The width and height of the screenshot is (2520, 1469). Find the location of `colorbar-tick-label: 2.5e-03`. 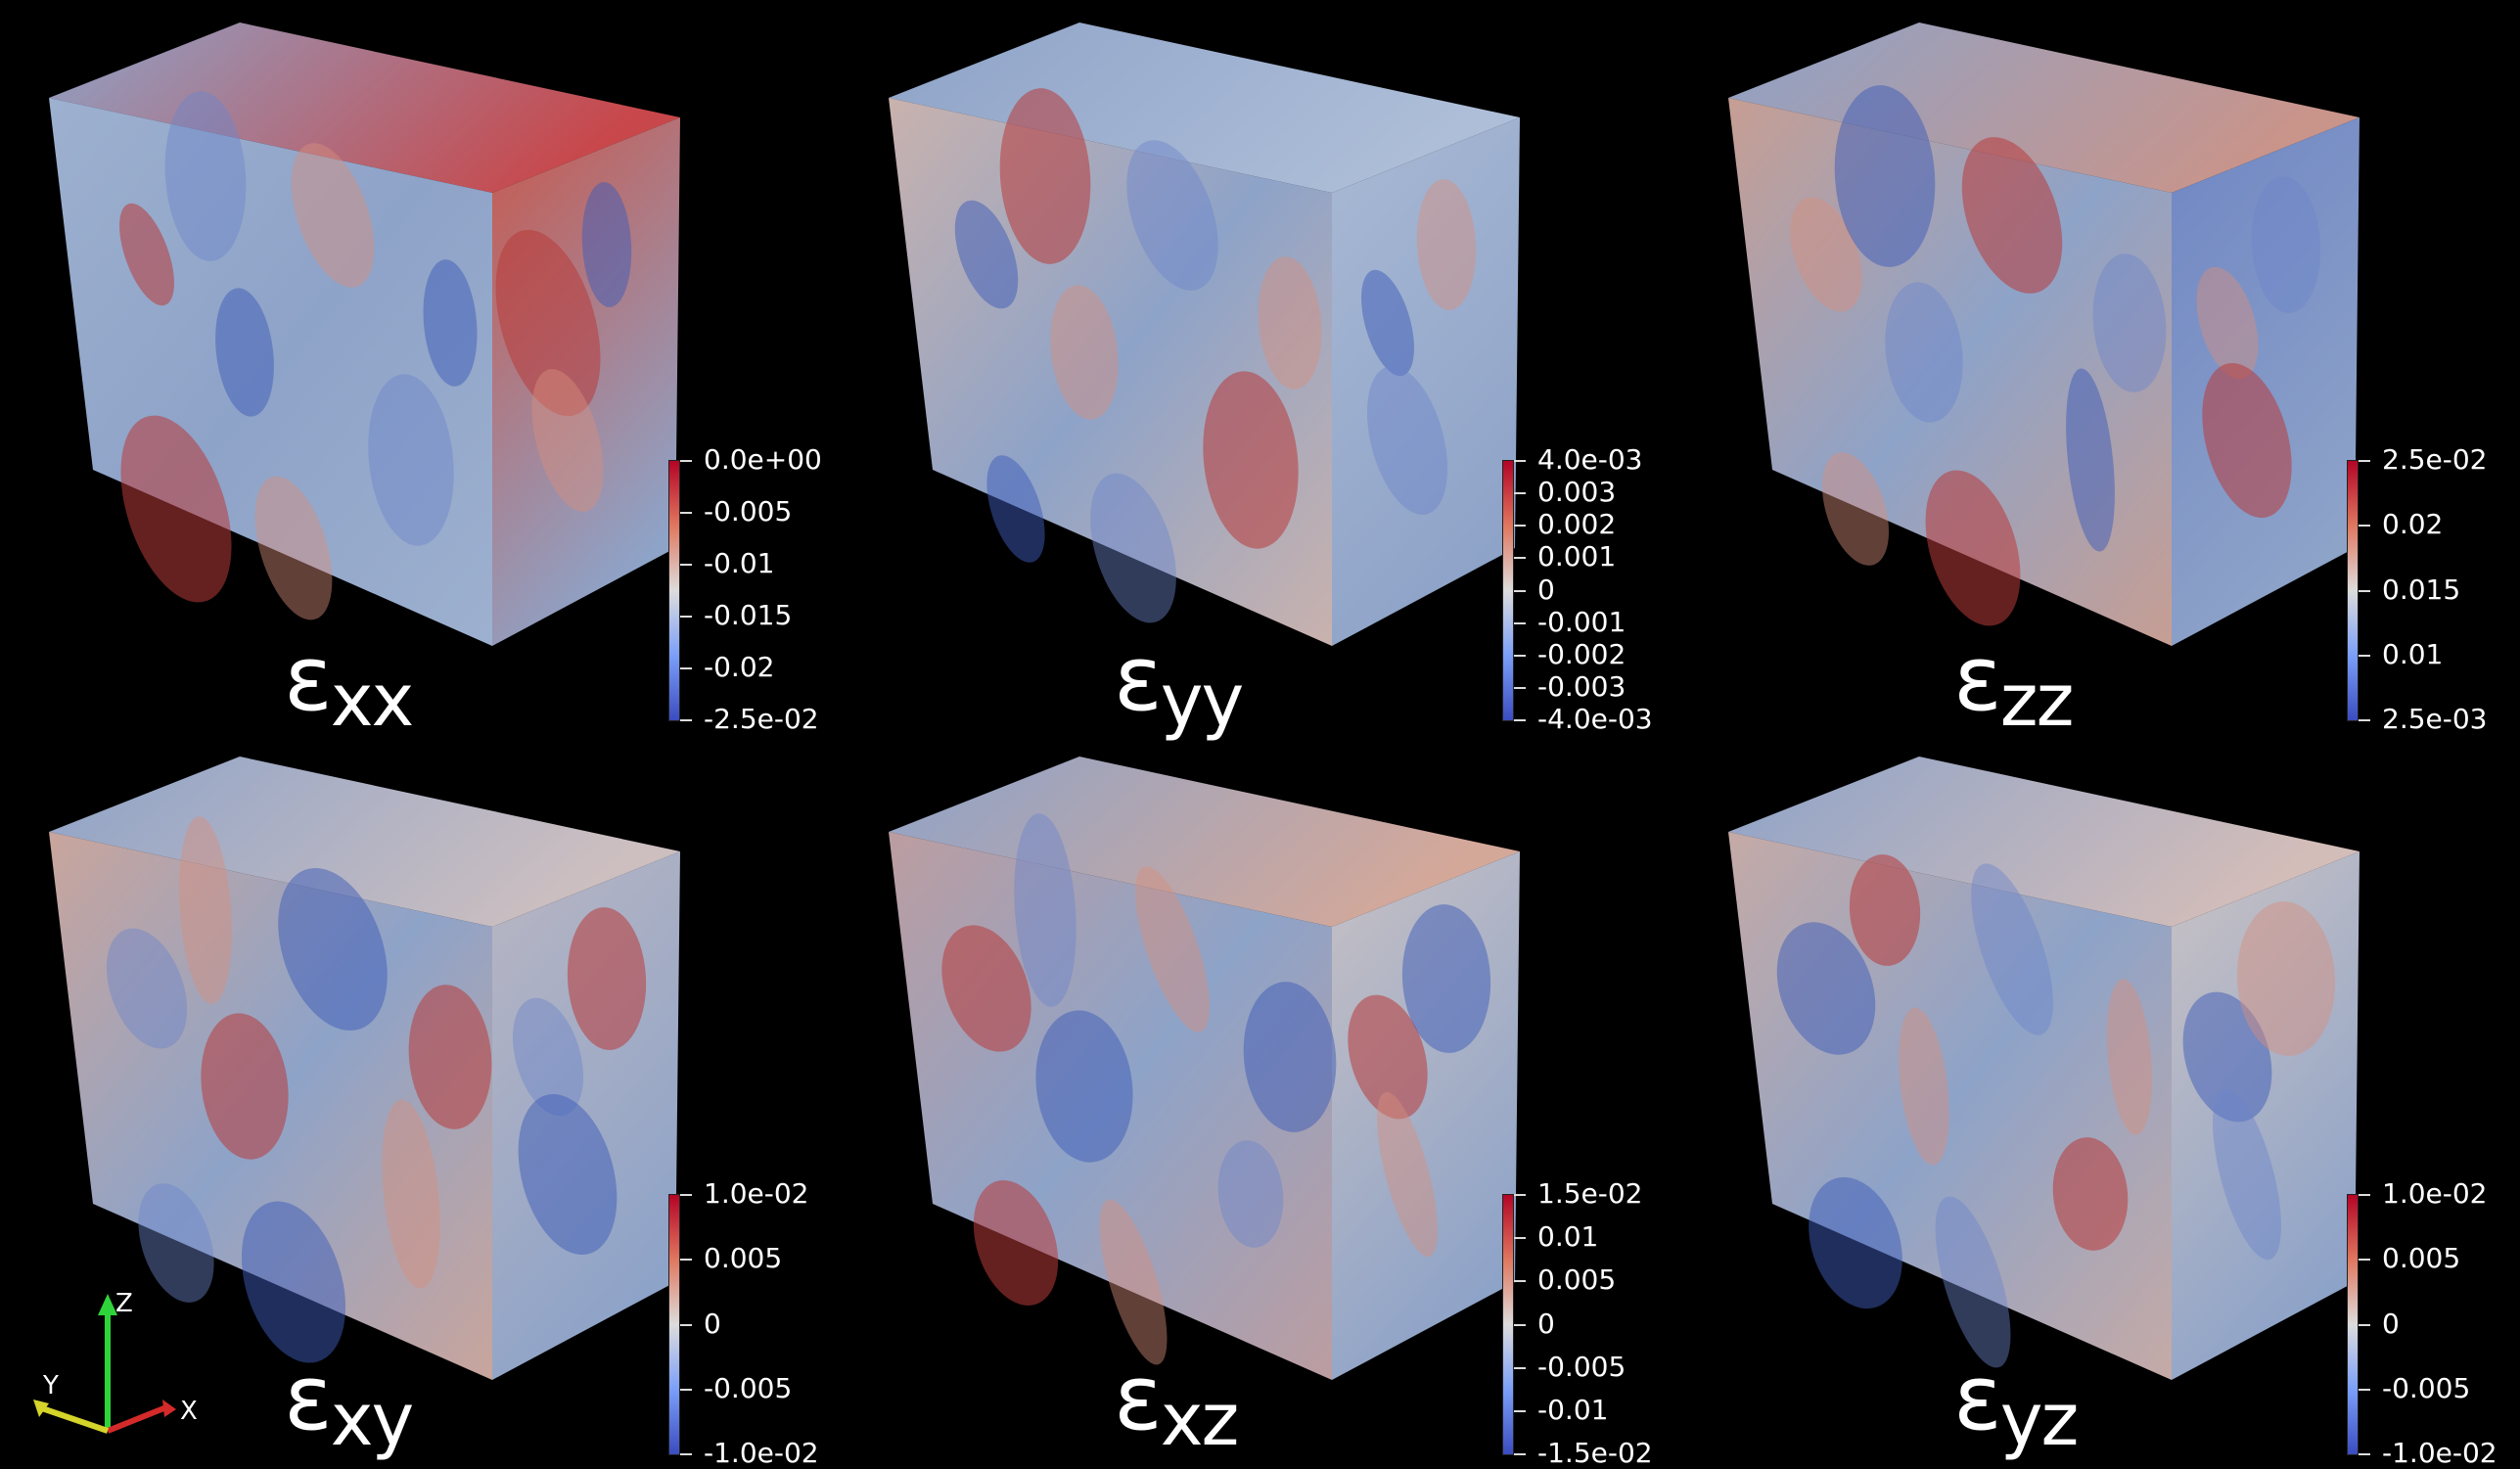

colorbar-tick-label: 2.5e-03 is located at coordinates (2435, 719).